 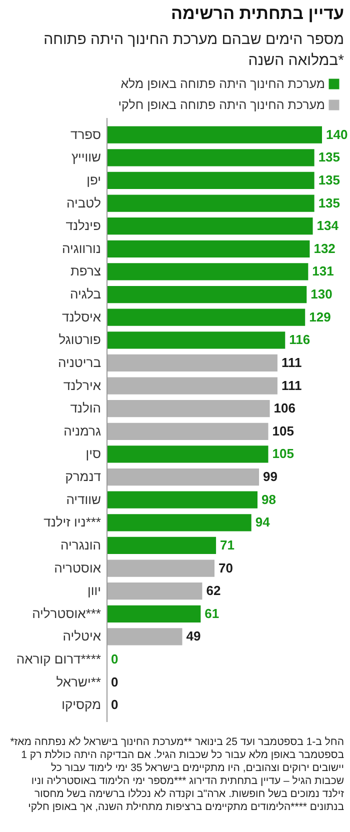 What do you see at coordinates (328, 226) in the screenshot?
I see `data-label: 134` at bounding box center [328, 226].